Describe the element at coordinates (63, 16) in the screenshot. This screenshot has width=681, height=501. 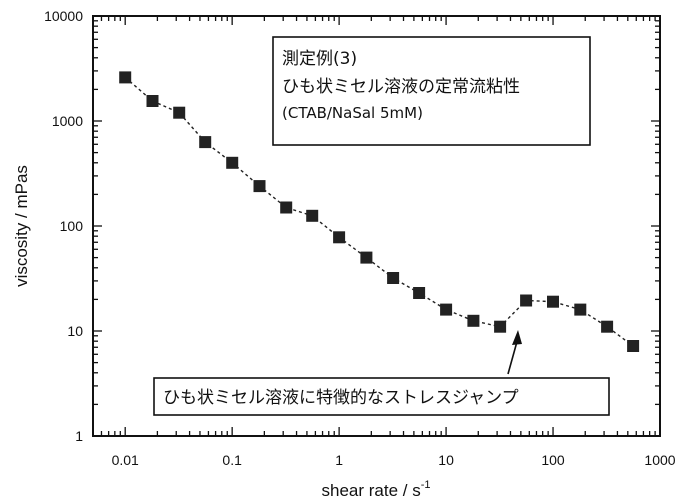
I see `y-tick-label: 10000` at that location.